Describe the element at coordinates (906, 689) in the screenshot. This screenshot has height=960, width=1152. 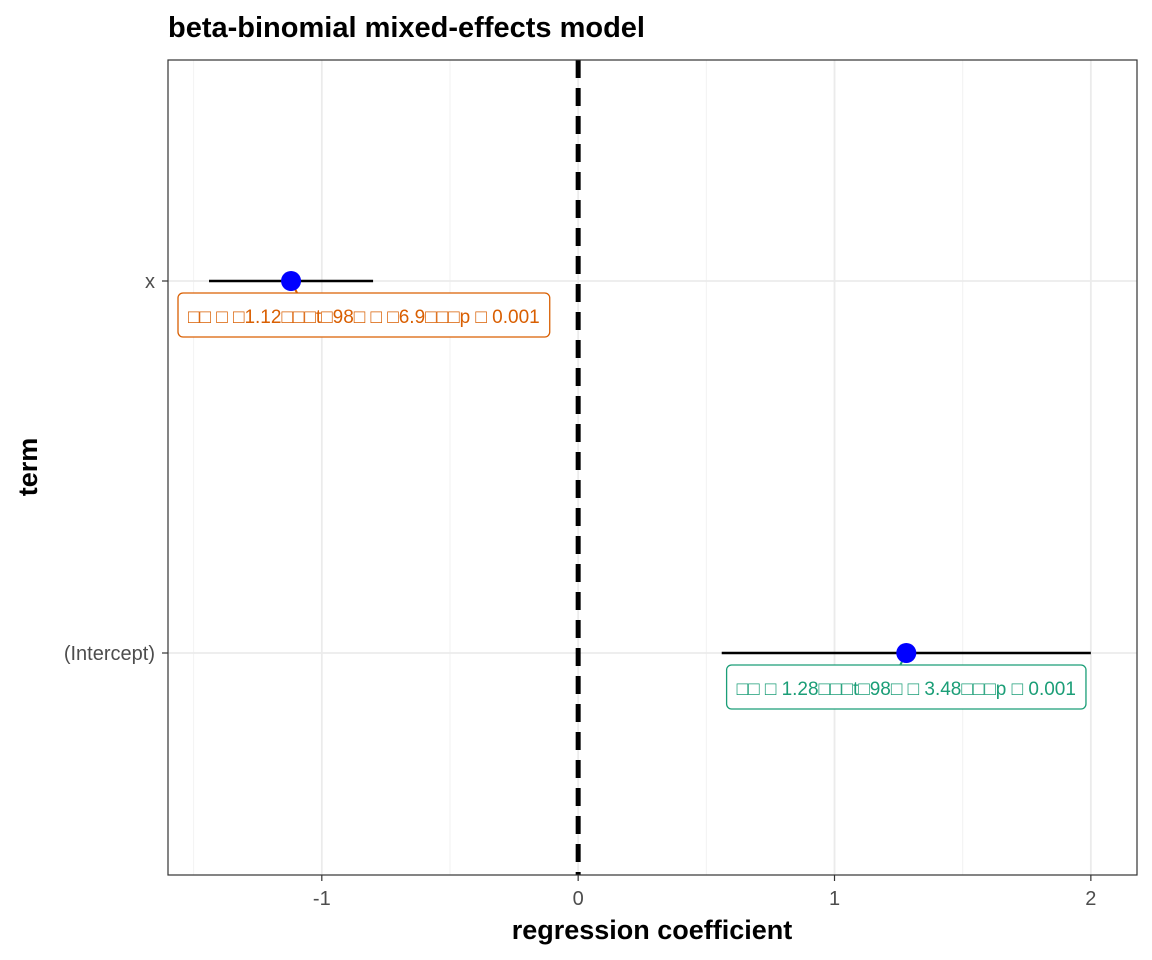
I see `annotation-text: □□ □ 1.28□□□t□98□ □ 3.48□□□p □ 0.001` at that location.